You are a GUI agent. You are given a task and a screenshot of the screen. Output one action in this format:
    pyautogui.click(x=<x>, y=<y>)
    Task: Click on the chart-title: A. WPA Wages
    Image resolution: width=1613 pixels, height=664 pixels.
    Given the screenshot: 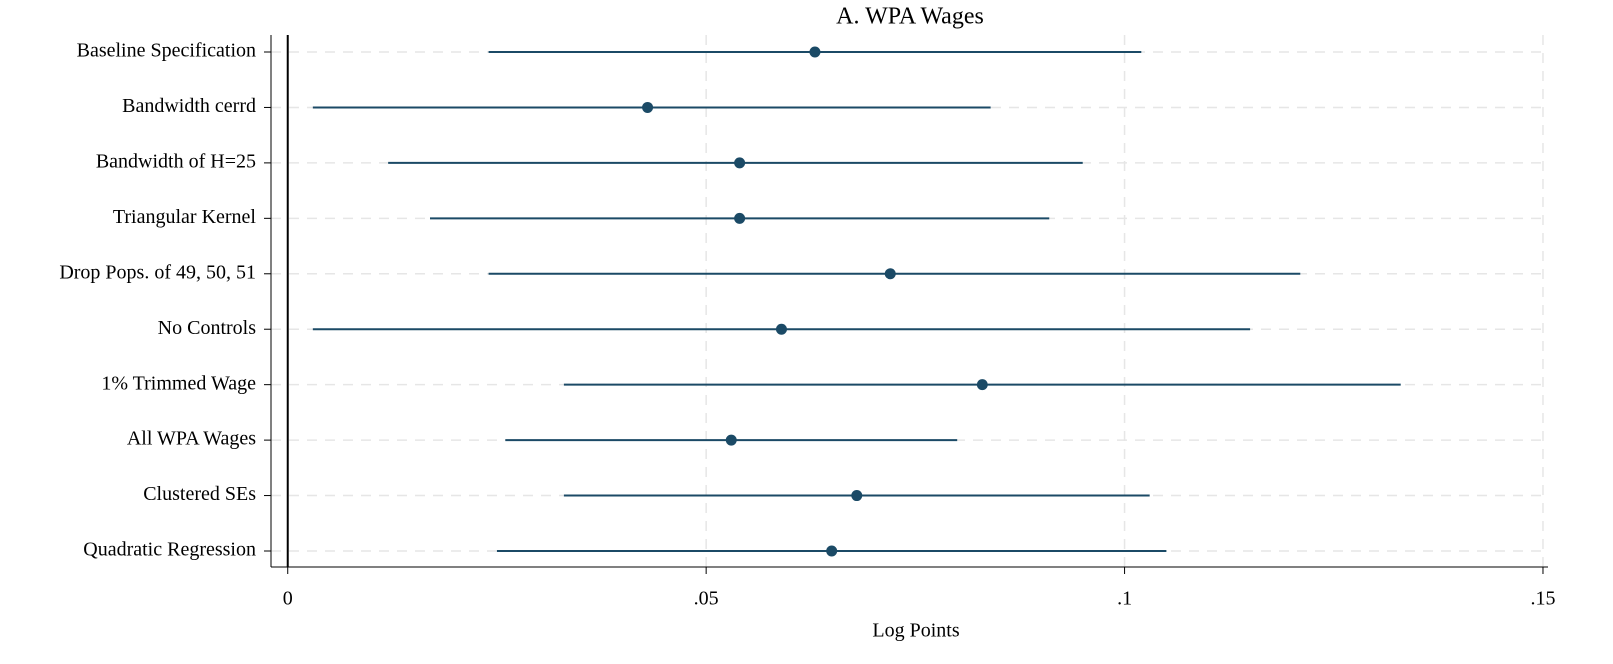 What is the action you would take?
    pyautogui.click(x=910, y=17)
    